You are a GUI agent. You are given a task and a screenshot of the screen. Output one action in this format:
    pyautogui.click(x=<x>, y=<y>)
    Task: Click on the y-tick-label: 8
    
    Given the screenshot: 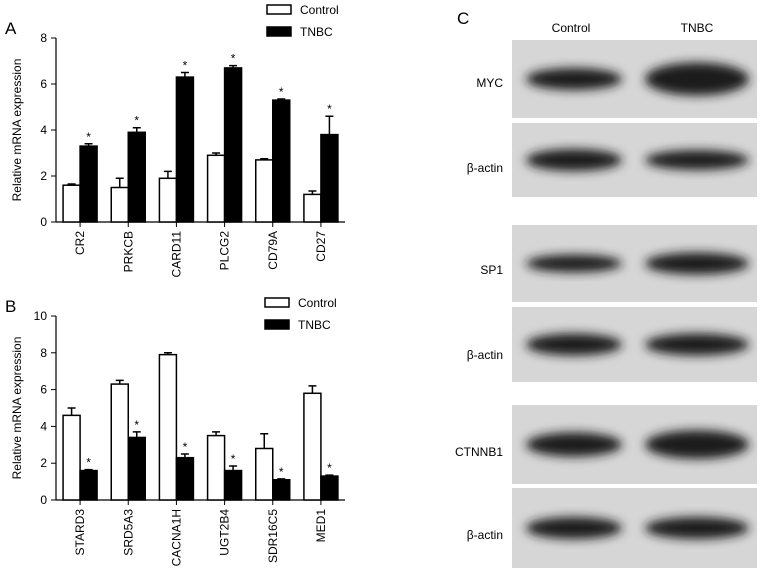 What is the action you would take?
    pyautogui.click(x=43, y=353)
    